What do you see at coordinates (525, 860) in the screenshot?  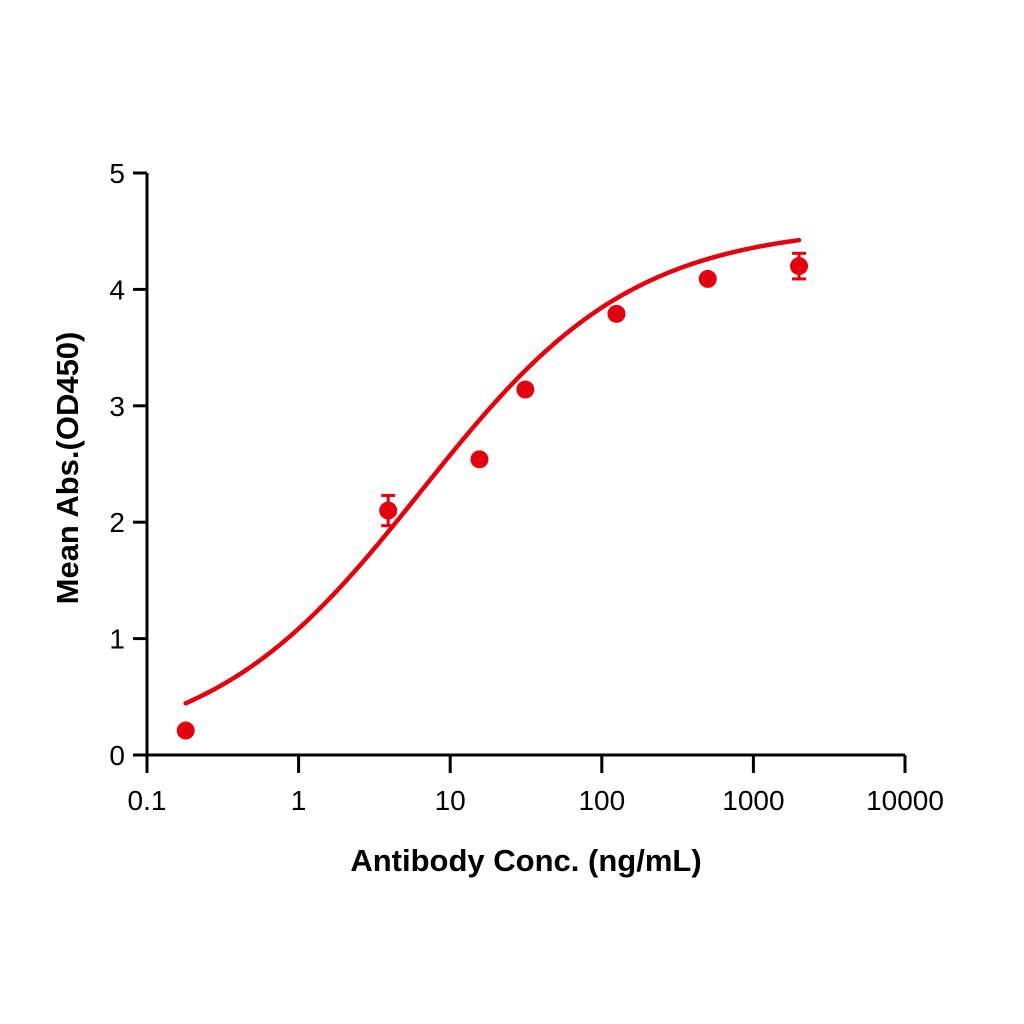 I see `x-axis-title: Antibody Conc. (ng/mL)` at bounding box center [525, 860].